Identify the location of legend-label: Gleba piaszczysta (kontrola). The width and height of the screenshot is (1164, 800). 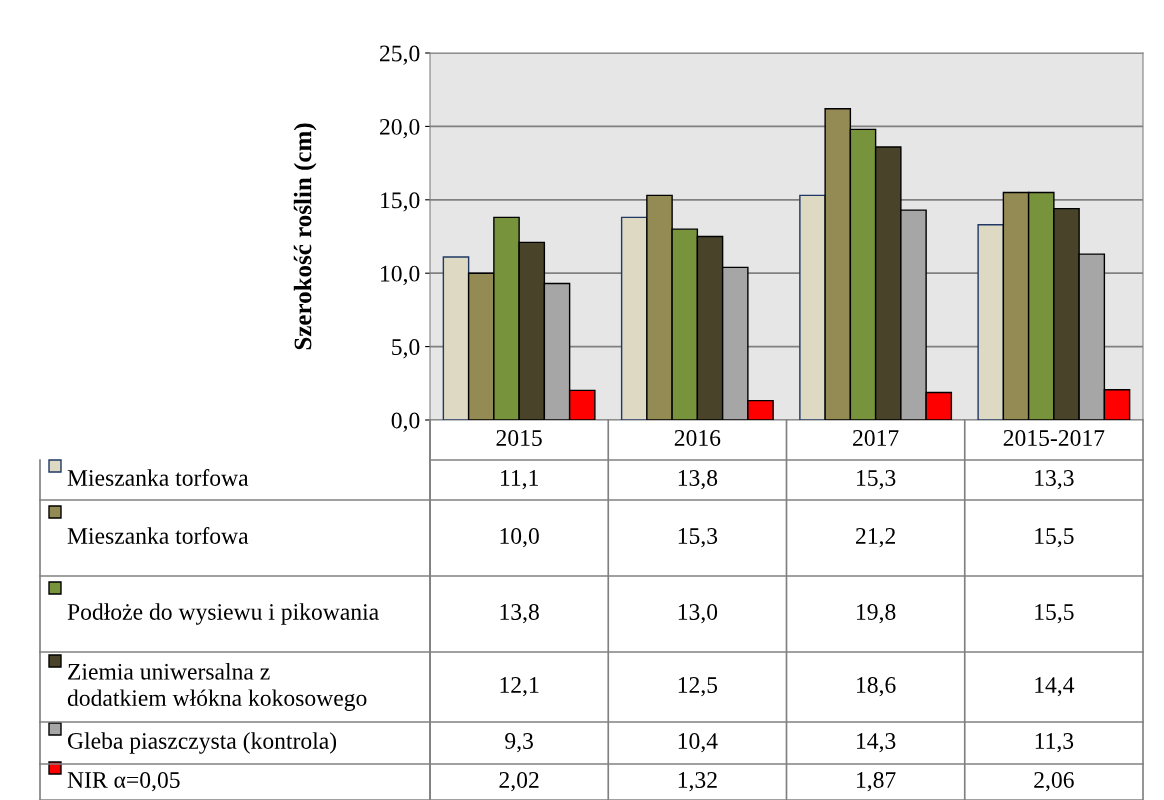
(202, 743).